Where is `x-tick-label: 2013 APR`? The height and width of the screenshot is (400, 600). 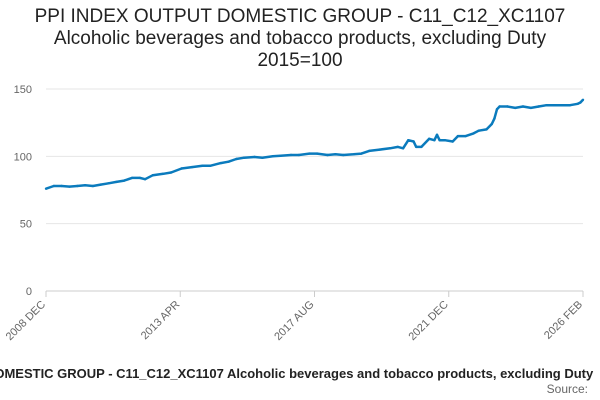 x-tick-label: 2013 APR is located at coordinates (161, 321).